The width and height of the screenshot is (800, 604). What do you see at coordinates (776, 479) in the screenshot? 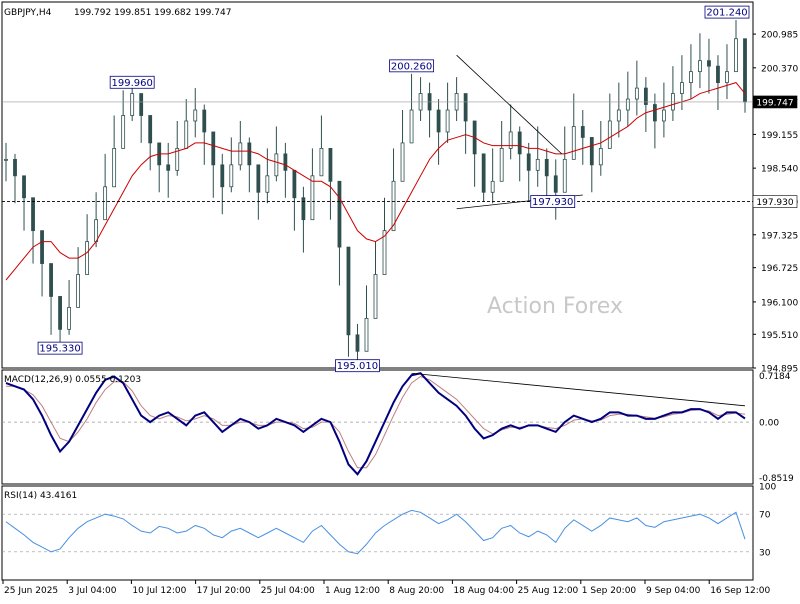
I see `macd-tick-label: -0.8519` at bounding box center [776, 479].